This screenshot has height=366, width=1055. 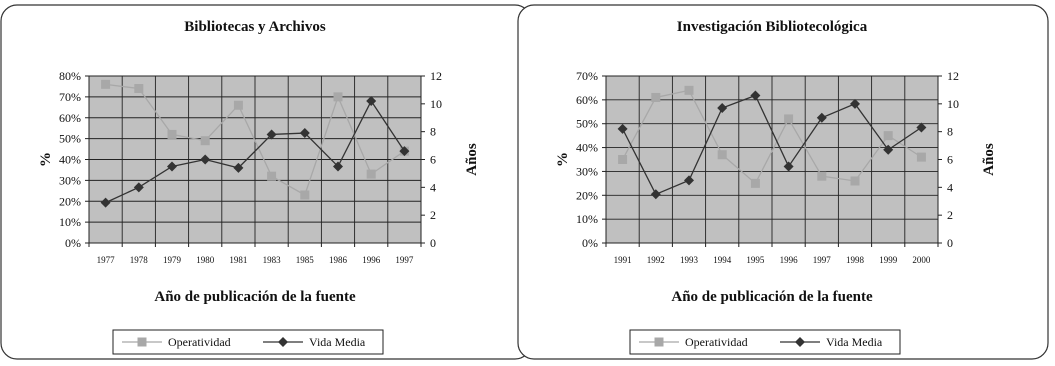 I want to click on x-tick-label: 1980, so click(x=205, y=260).